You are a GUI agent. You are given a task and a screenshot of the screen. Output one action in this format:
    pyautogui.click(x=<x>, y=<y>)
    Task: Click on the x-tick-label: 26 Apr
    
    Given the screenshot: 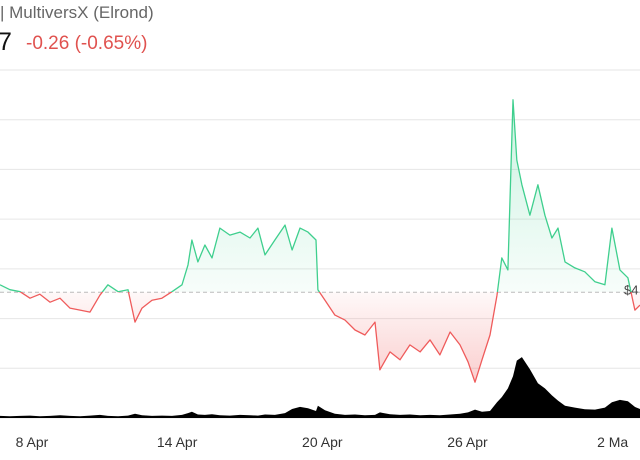 What is the action you would take?
    pyautogui.click(x=467, y=442)
    